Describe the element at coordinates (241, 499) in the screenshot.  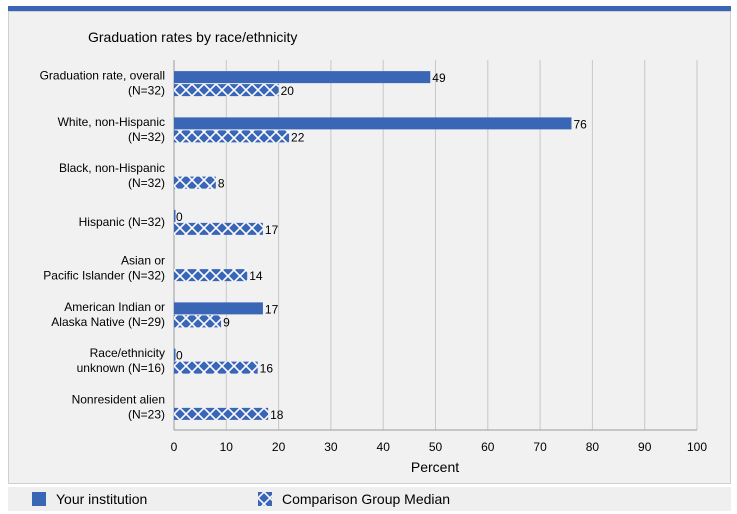
I see `legend: Your institution Comparison Group Median` at that location.